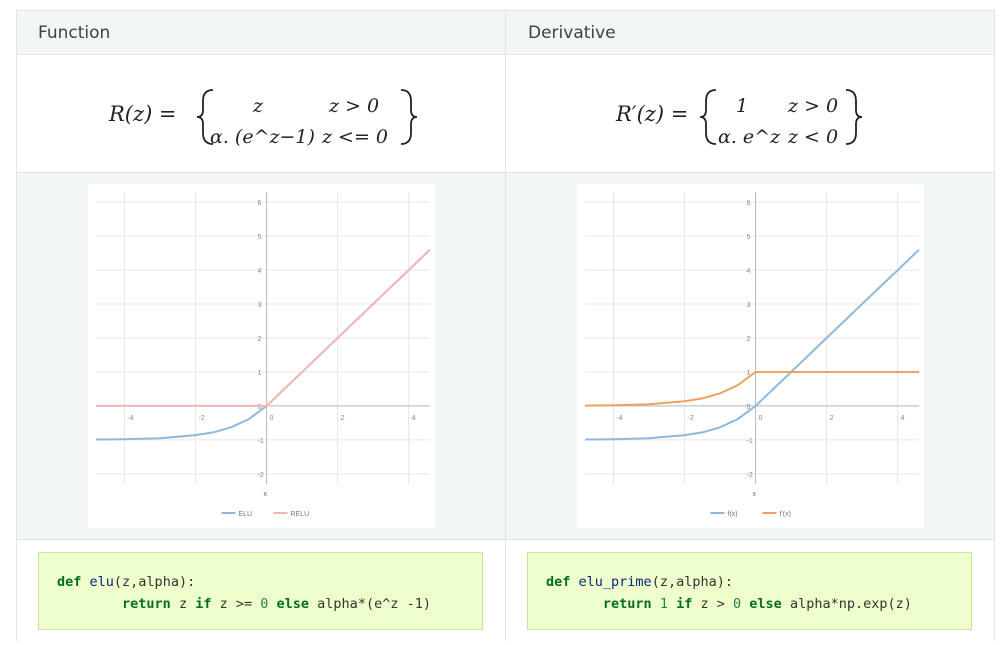  I want to click on elu-case1-expr: z, so click(258, 106).